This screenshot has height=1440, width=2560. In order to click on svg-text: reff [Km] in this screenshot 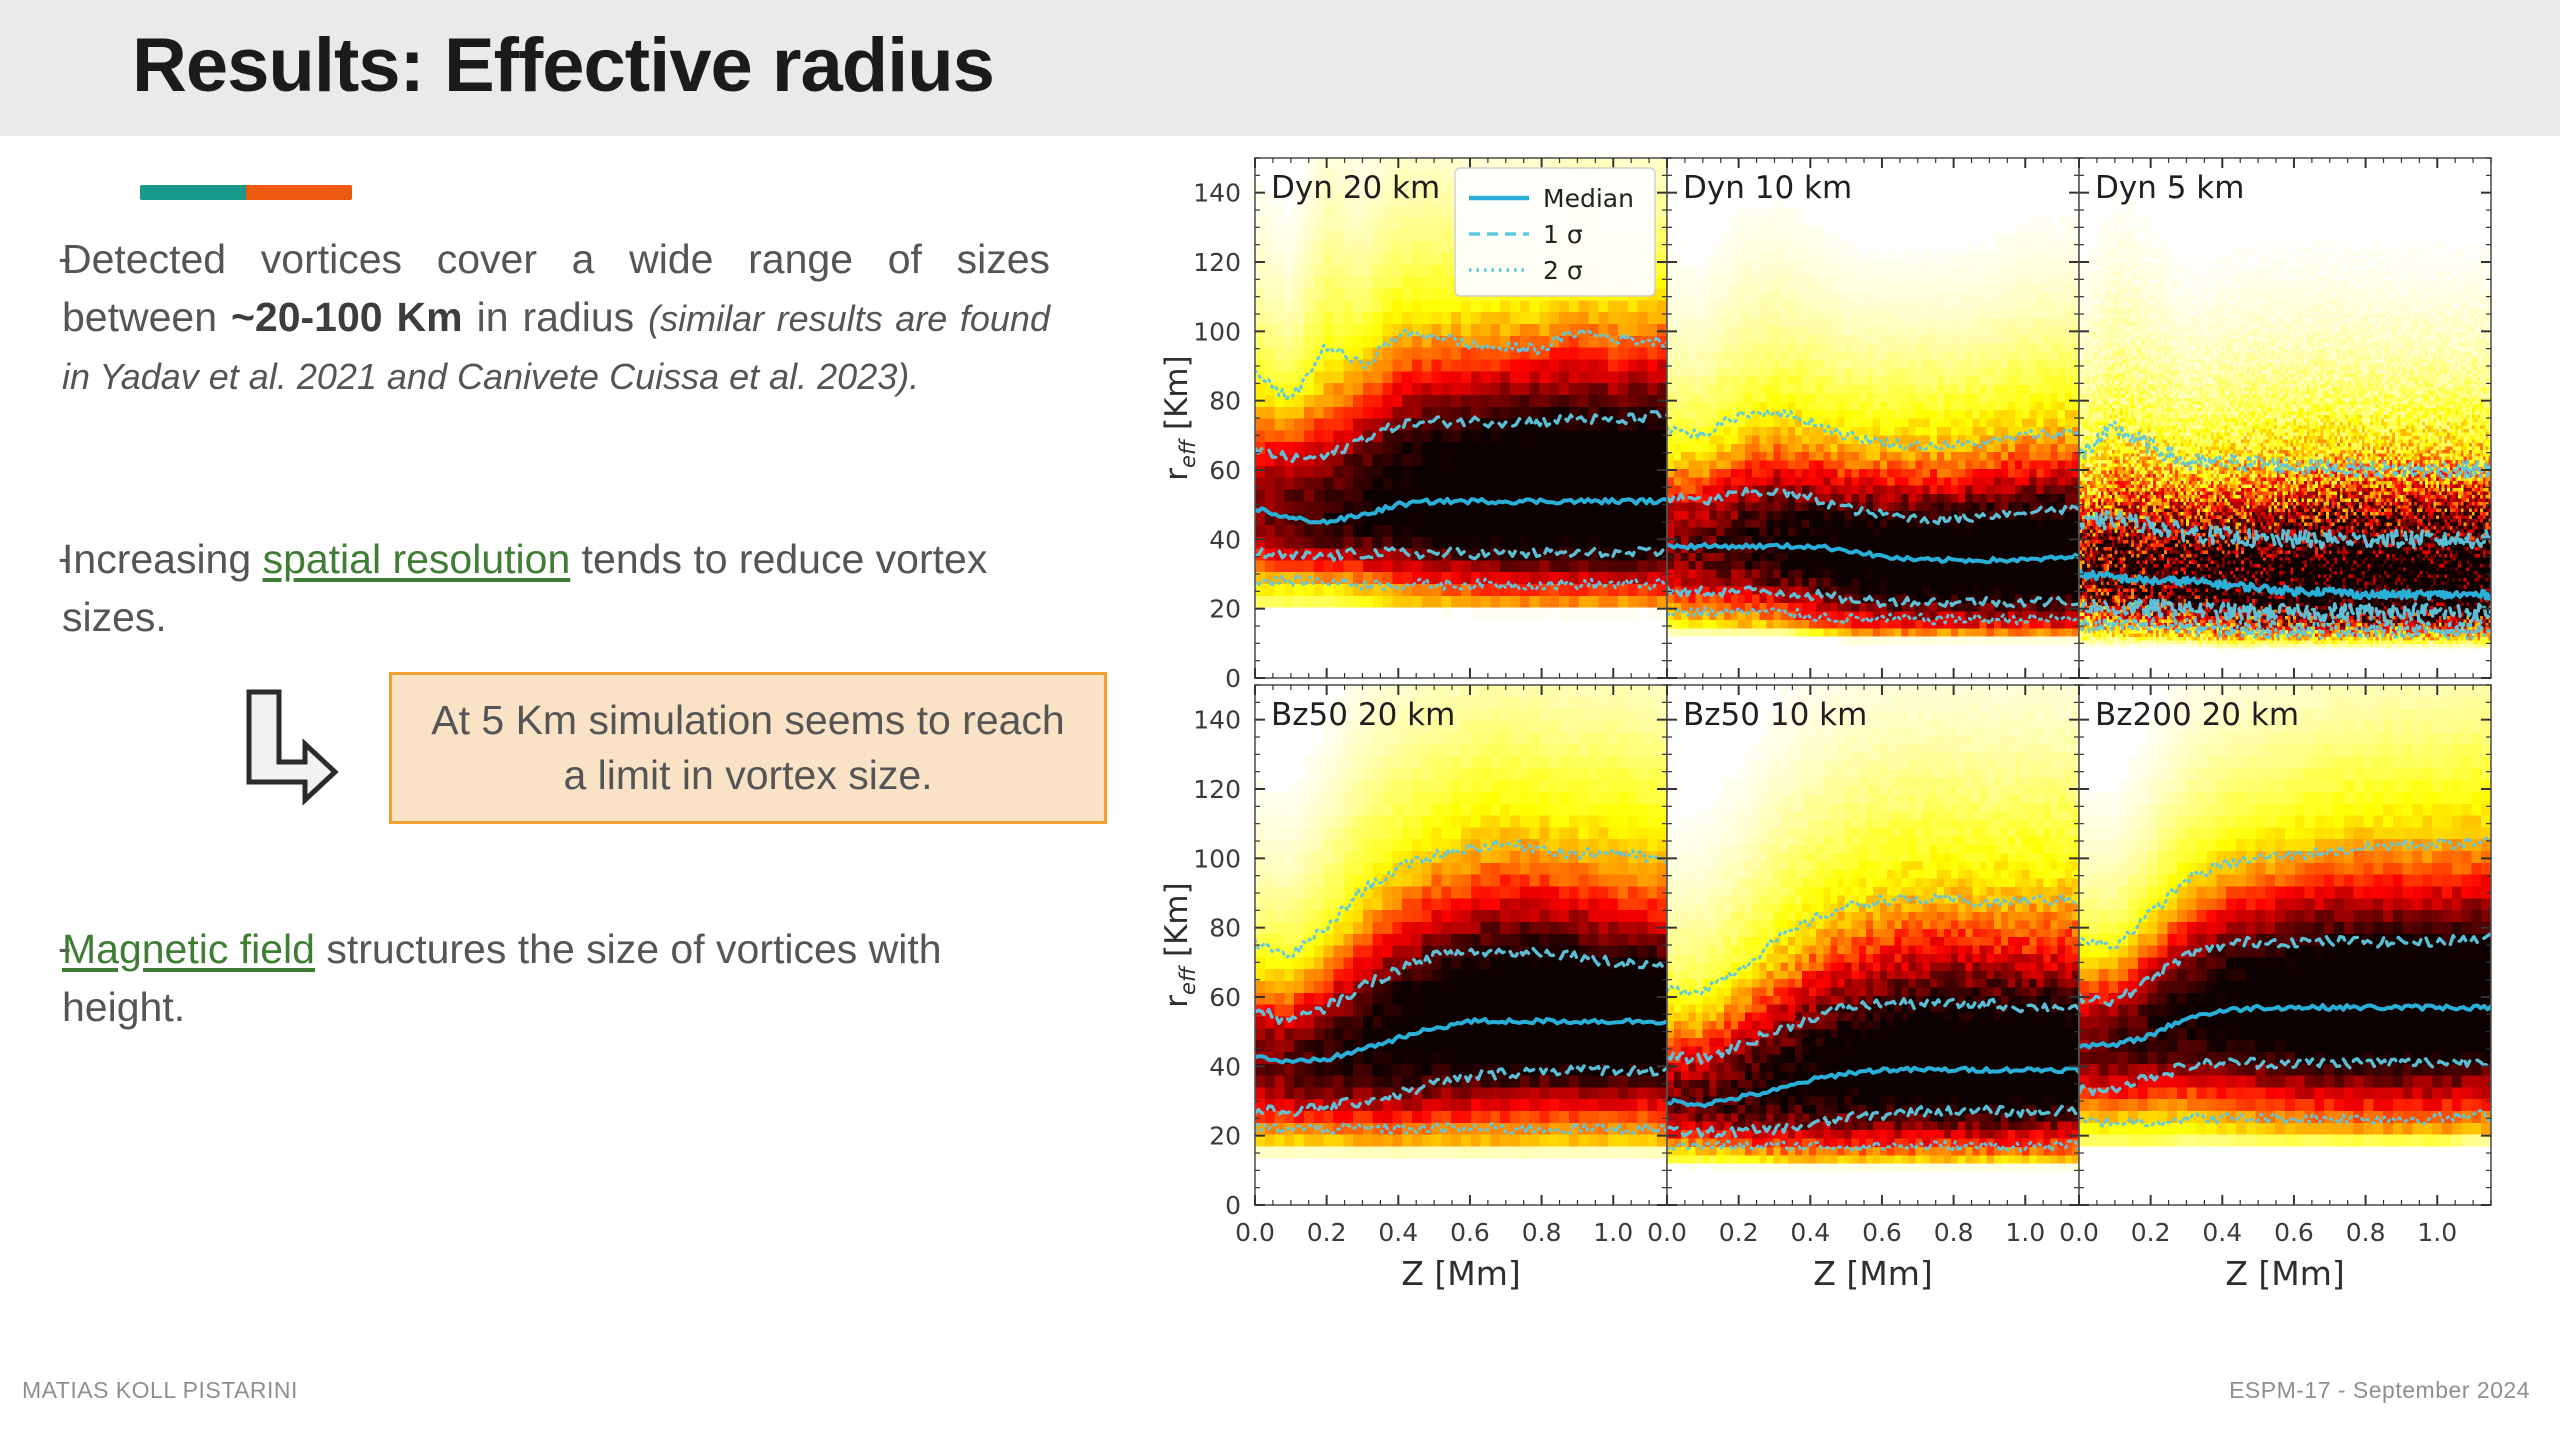, I will do `click(1180, 417)`.